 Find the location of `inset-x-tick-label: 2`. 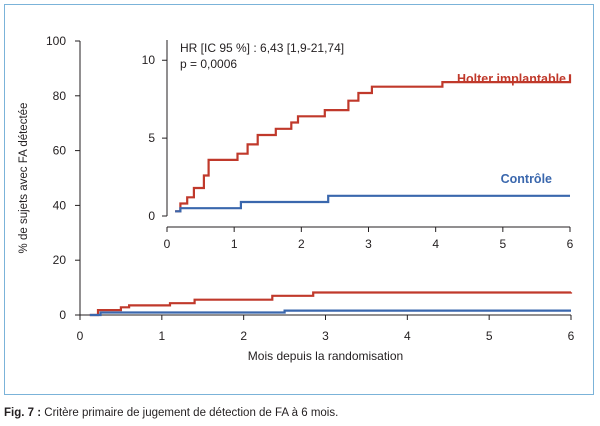

inset-x-tick-label: 2 is located at coordinates (301, 244).